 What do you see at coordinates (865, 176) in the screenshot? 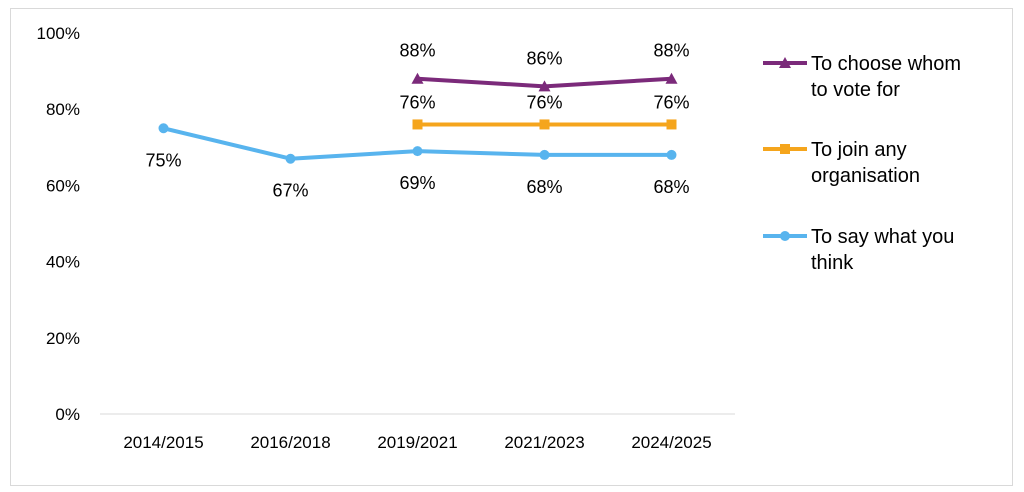
I see `legend-label: organisation` at bounding box center [865, 176].